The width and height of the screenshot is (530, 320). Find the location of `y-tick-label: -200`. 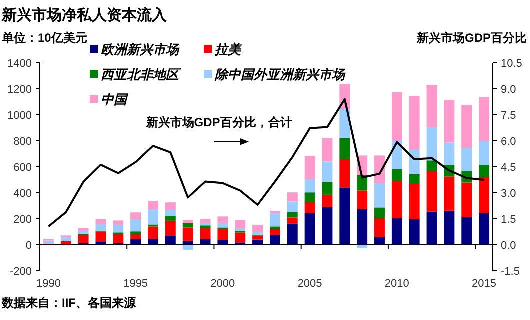

y-tick-label: -200 is located at coordinates (21, 272).